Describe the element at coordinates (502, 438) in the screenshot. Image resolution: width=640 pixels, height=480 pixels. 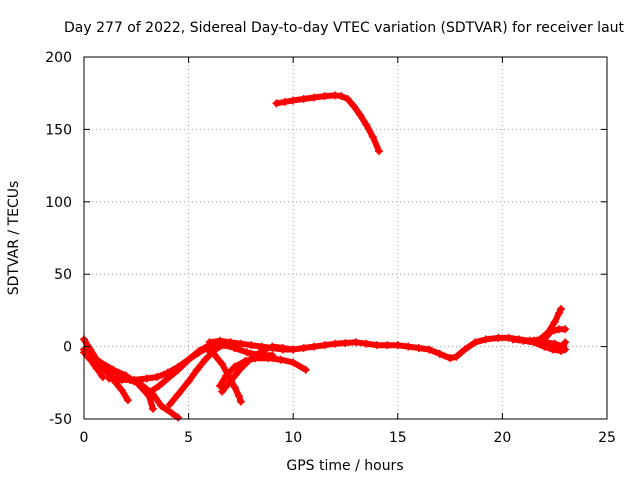
I see `x-tick-label: 20` at that location.